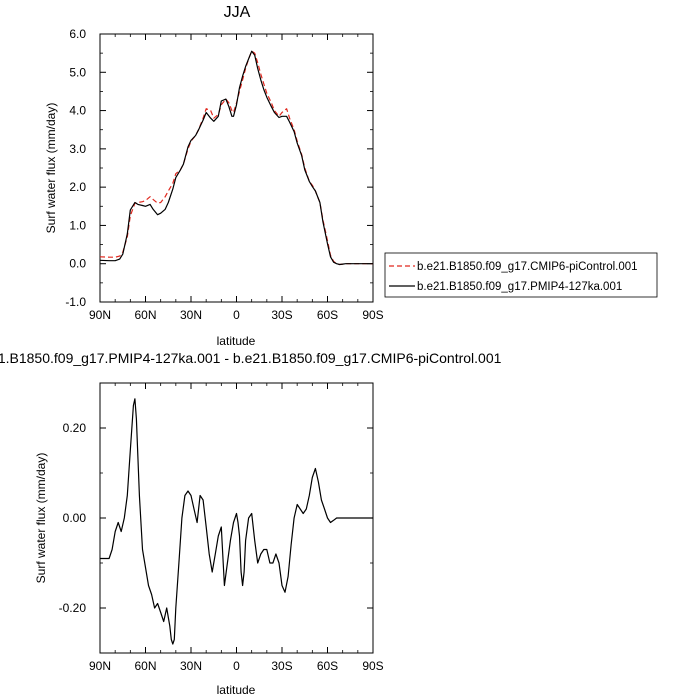 Image resolution: width=700 pixels, height=700 pixels. Describe the element at coordinates (236, 666) in the screenshot. I see `bottom-x-tick-label: 0` at that location.